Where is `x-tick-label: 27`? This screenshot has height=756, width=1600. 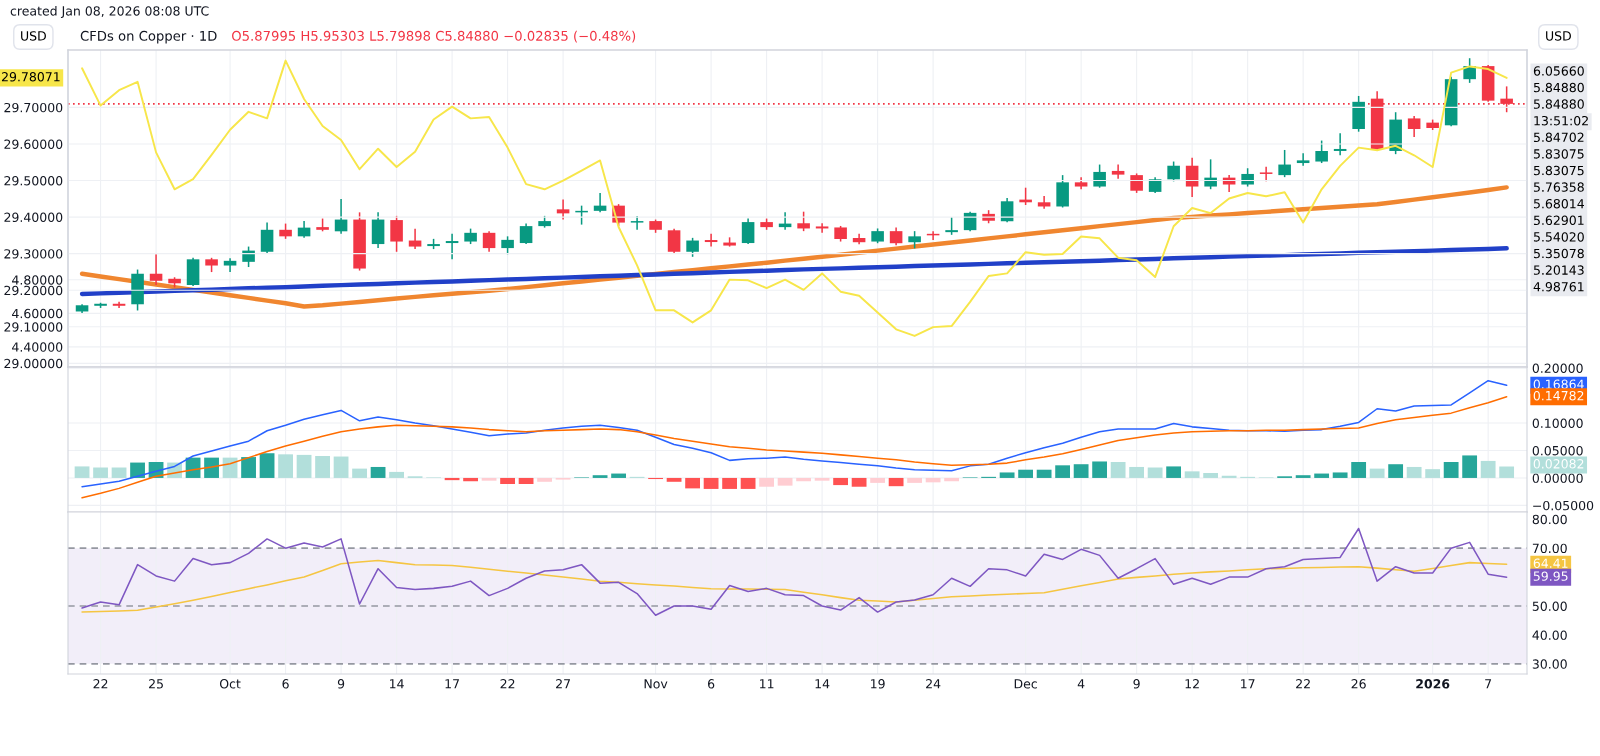
x-tick-label: 27 is located at coordinates (563, 684).